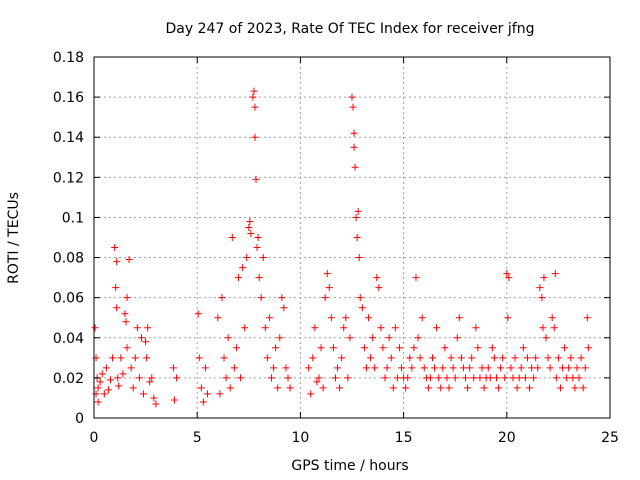 The image size is (640, 480). Describe the element at coordinates (68, 178) in the screenshot. I see `y-tick-label: 0.12` at that location.